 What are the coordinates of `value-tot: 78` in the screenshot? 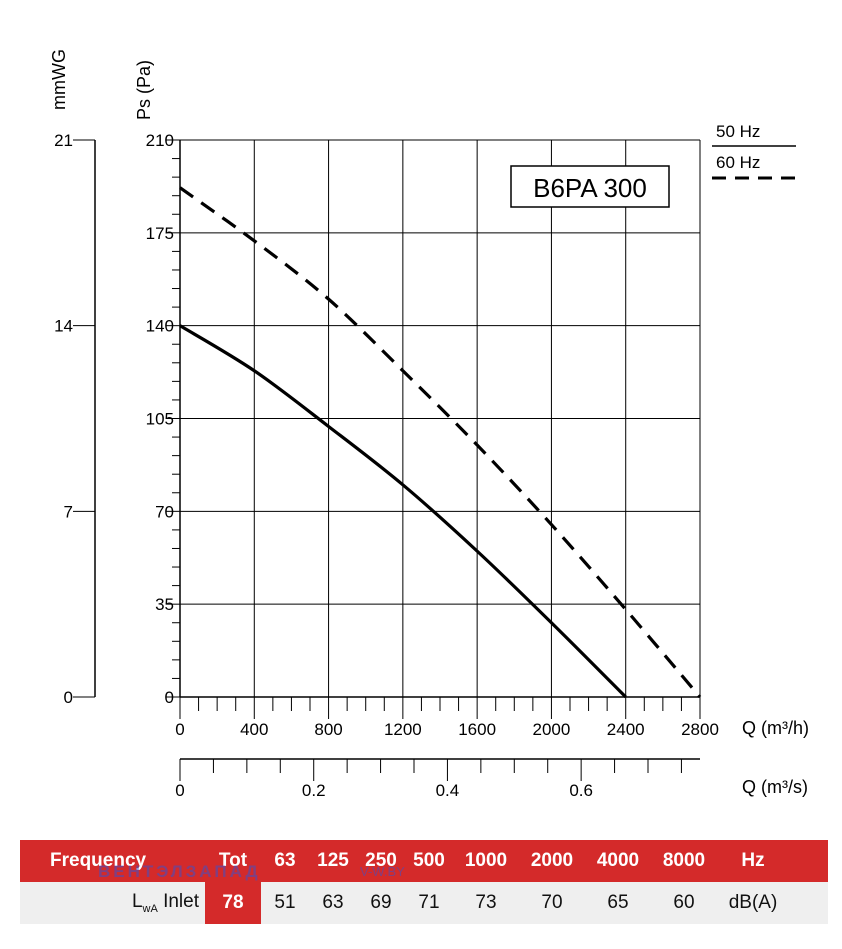 It's located at (233, 903).